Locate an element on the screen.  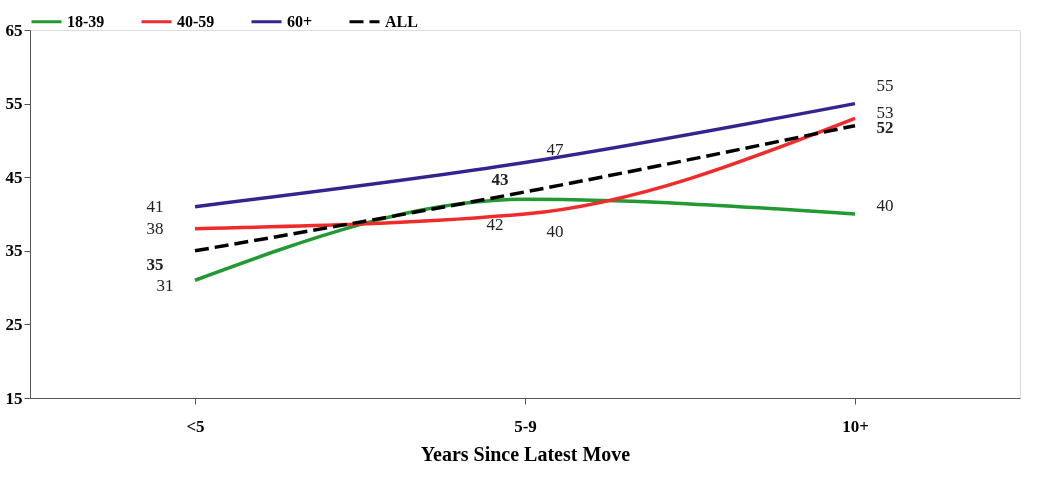
data-label: 31 is located at coordinates (165, 286).